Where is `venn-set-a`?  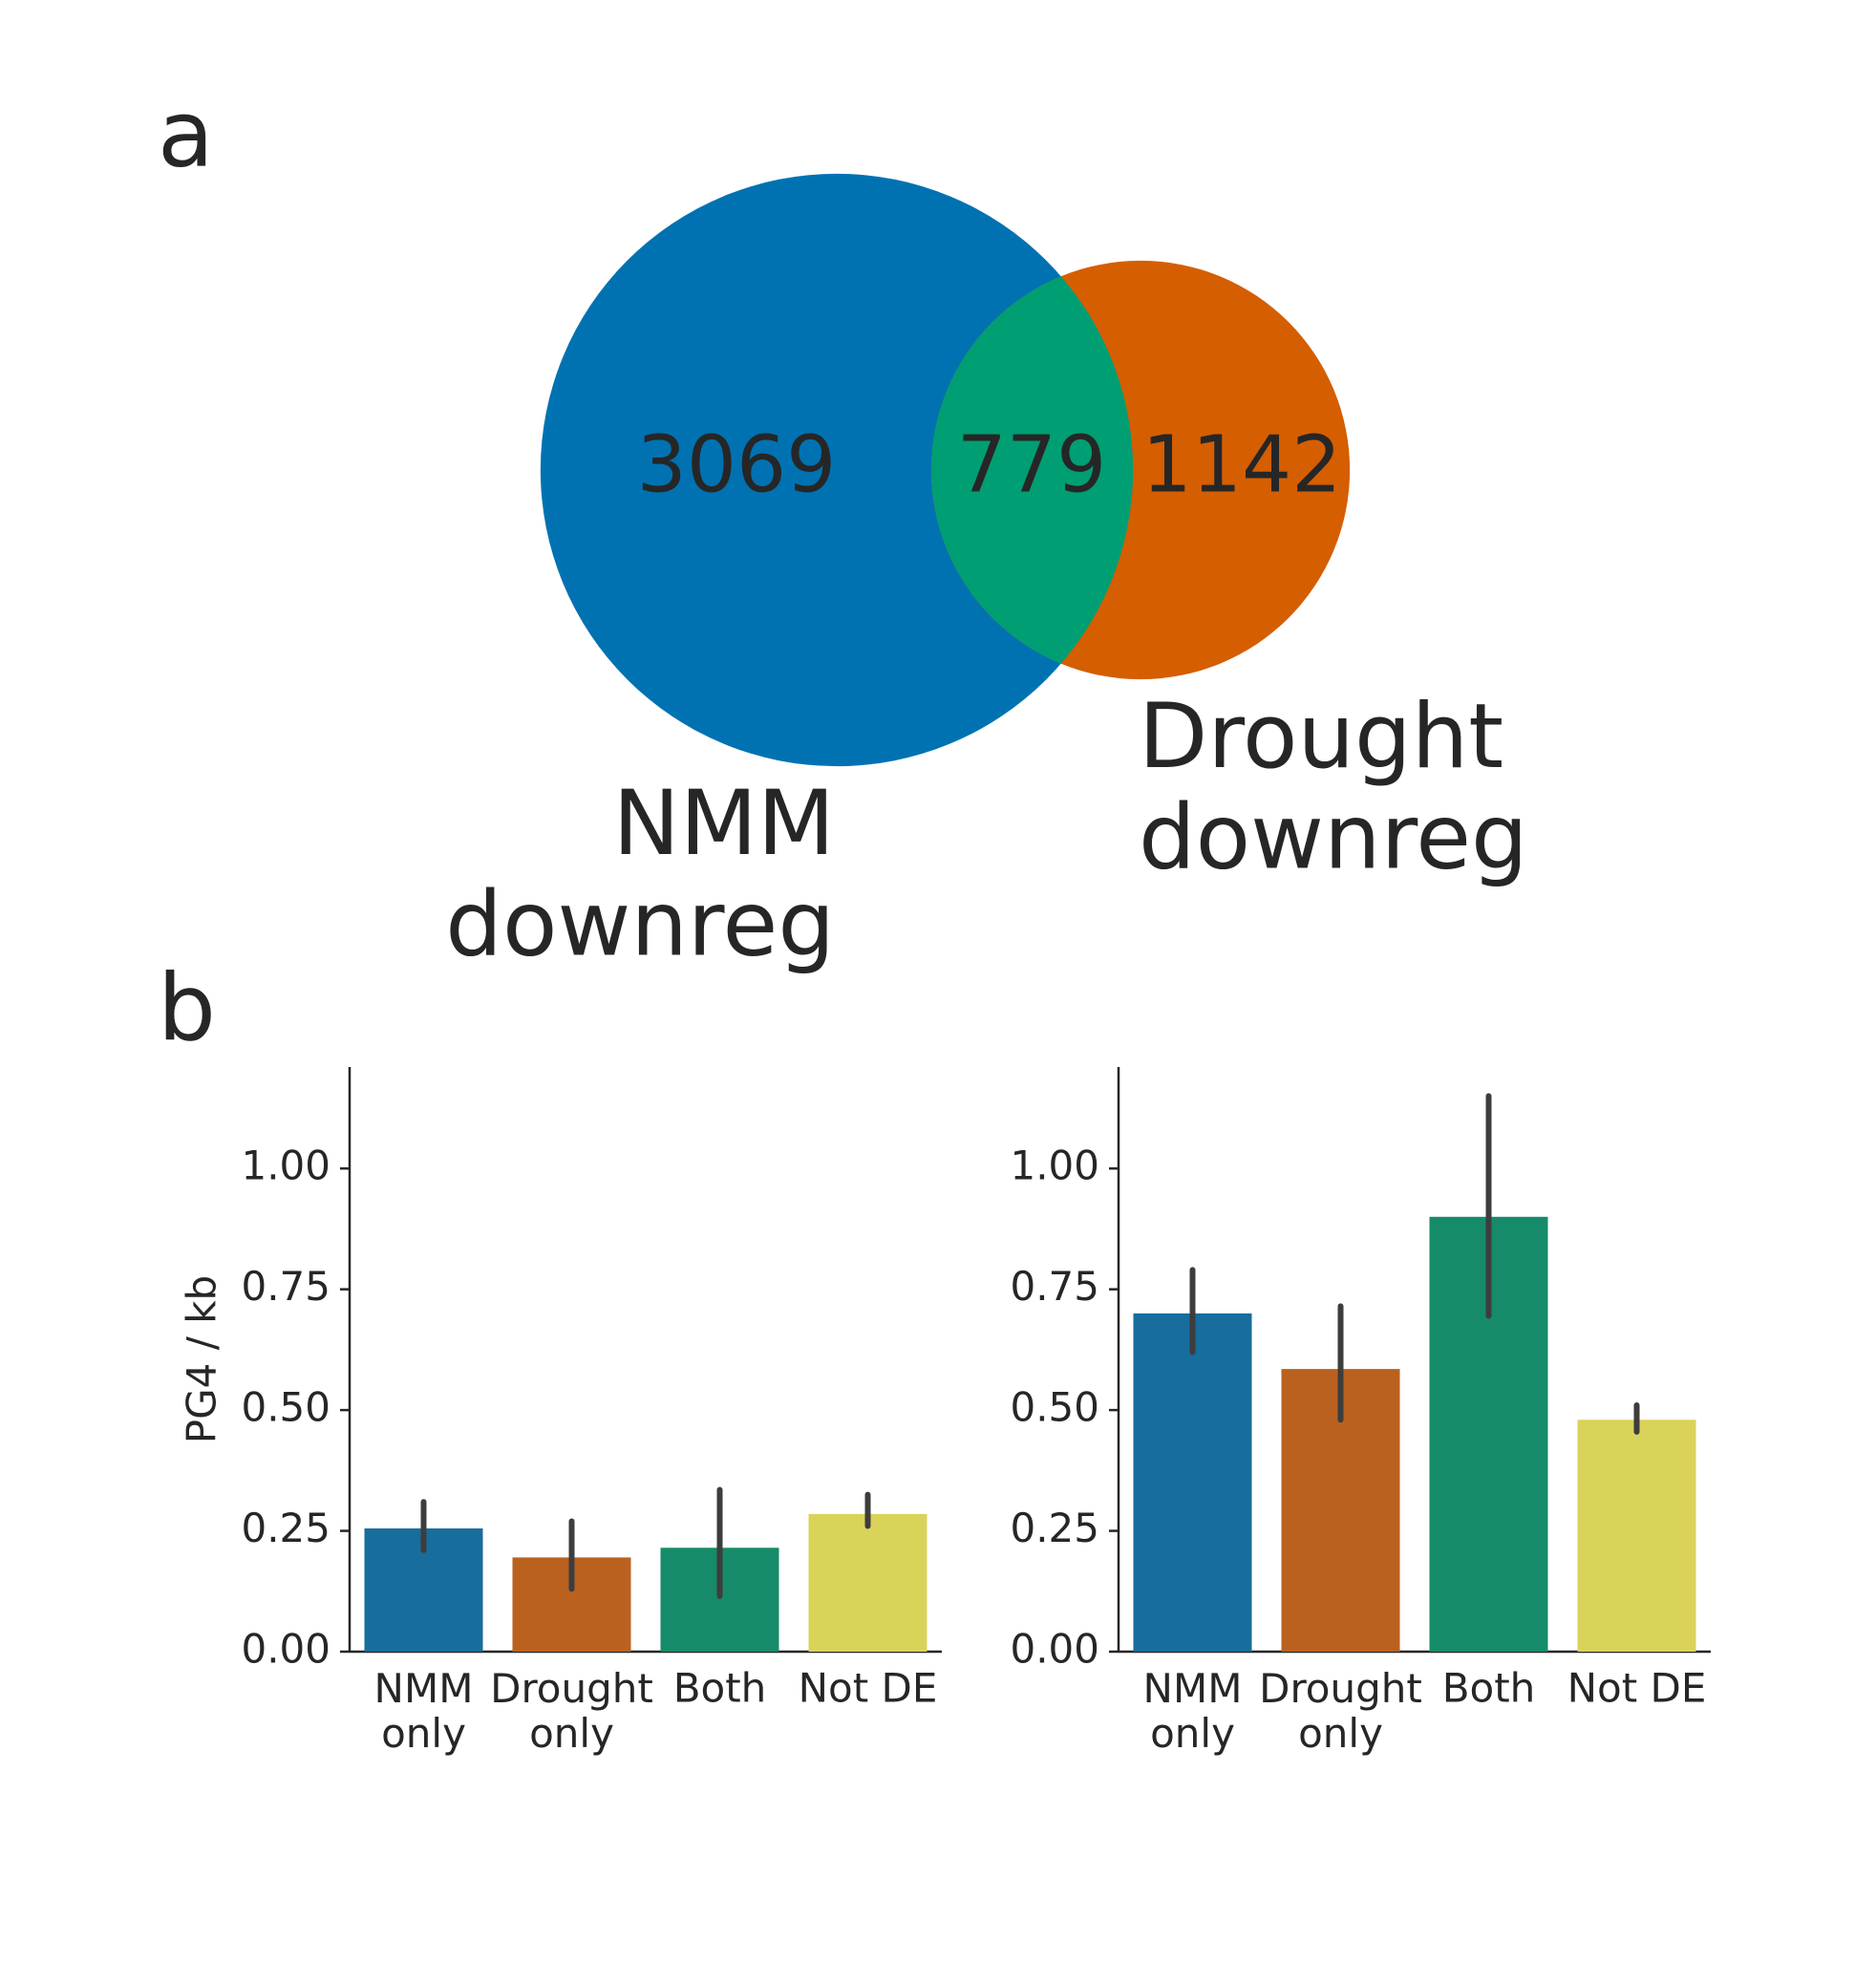 venn-set-a is located at coordinates (837, 470).